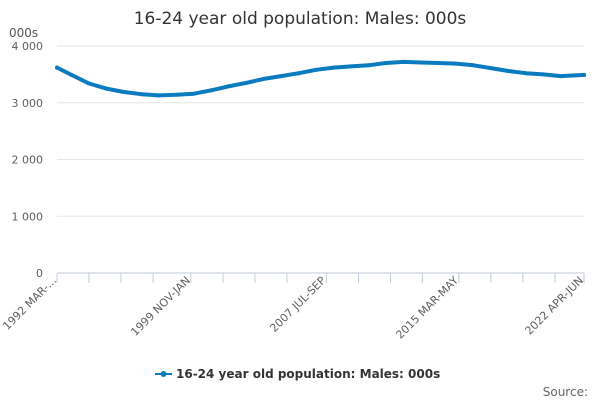 Image resolution: width=600 pixels, height=400 pixels. What do you see at coordinates (300, 19) in the screenshot?
I see `chart-title: 16-24 year old population: Males: 000s` at bounding box center [300, 19].